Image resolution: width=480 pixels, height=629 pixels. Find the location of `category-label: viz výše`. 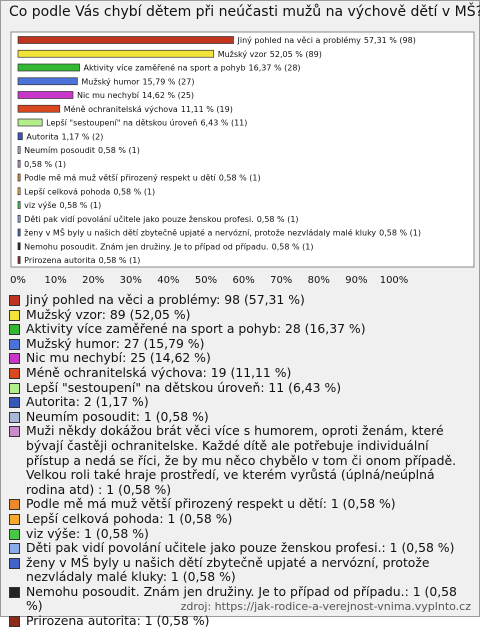

category-label: viz výše is located at coordinates (40, 205).